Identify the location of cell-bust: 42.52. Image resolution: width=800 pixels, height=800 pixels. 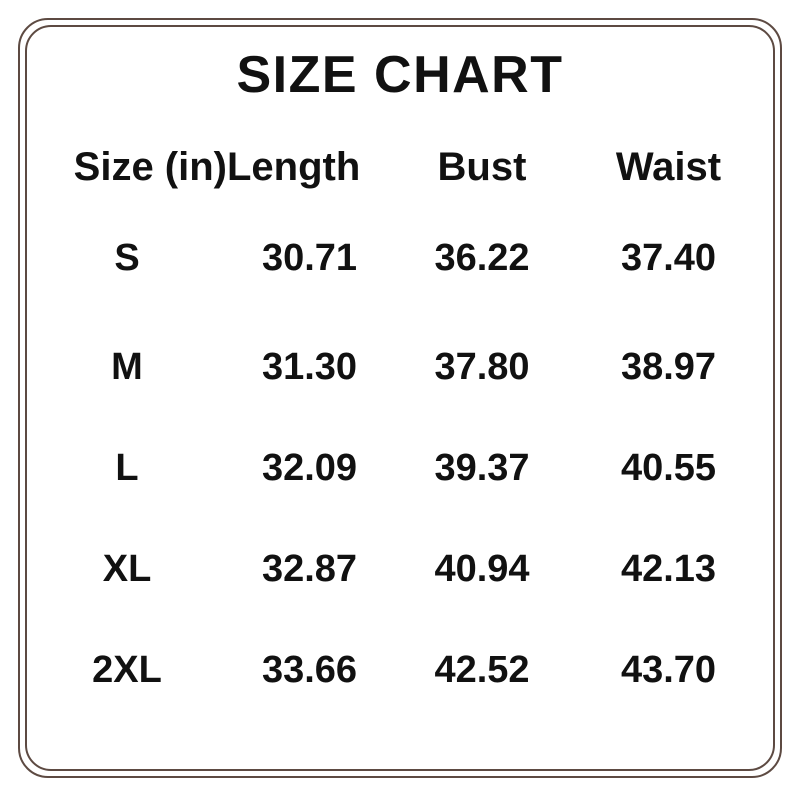
(482, 670).